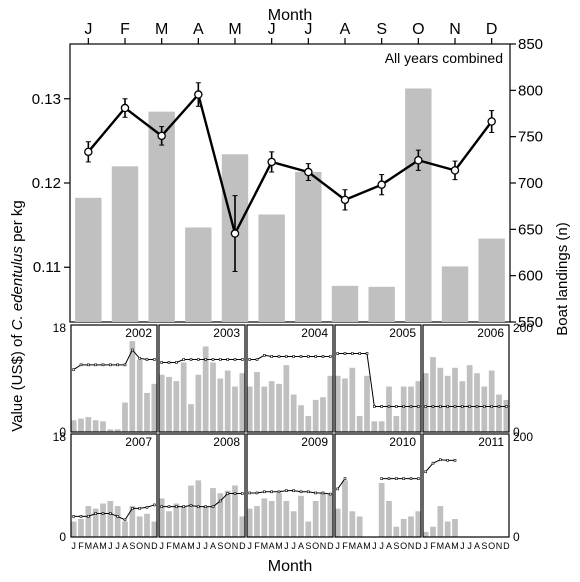 The height and width of the screenshot is (582, 580). Describe the element at coordinates (562, 278) in the screenshot. I see `right-y-axis-label: Boat landings (n)` at that location.